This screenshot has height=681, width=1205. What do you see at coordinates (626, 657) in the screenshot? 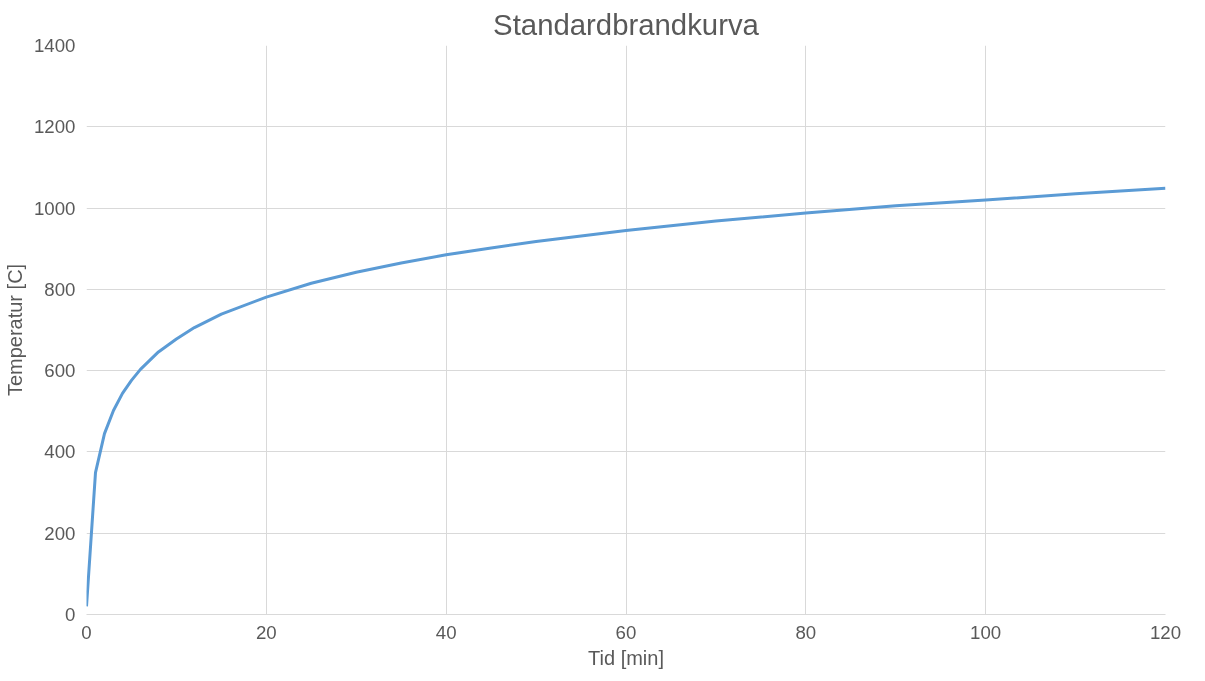
I see `x-axis-title: Tid [min]` at bounding box center [626, 657].